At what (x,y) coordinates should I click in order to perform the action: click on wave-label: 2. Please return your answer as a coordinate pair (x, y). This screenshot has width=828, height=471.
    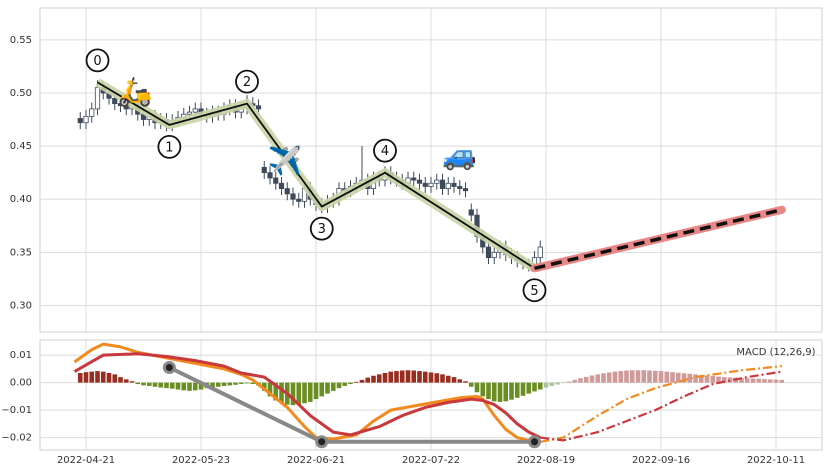
    Looking at the image, I should click on (247, 82).